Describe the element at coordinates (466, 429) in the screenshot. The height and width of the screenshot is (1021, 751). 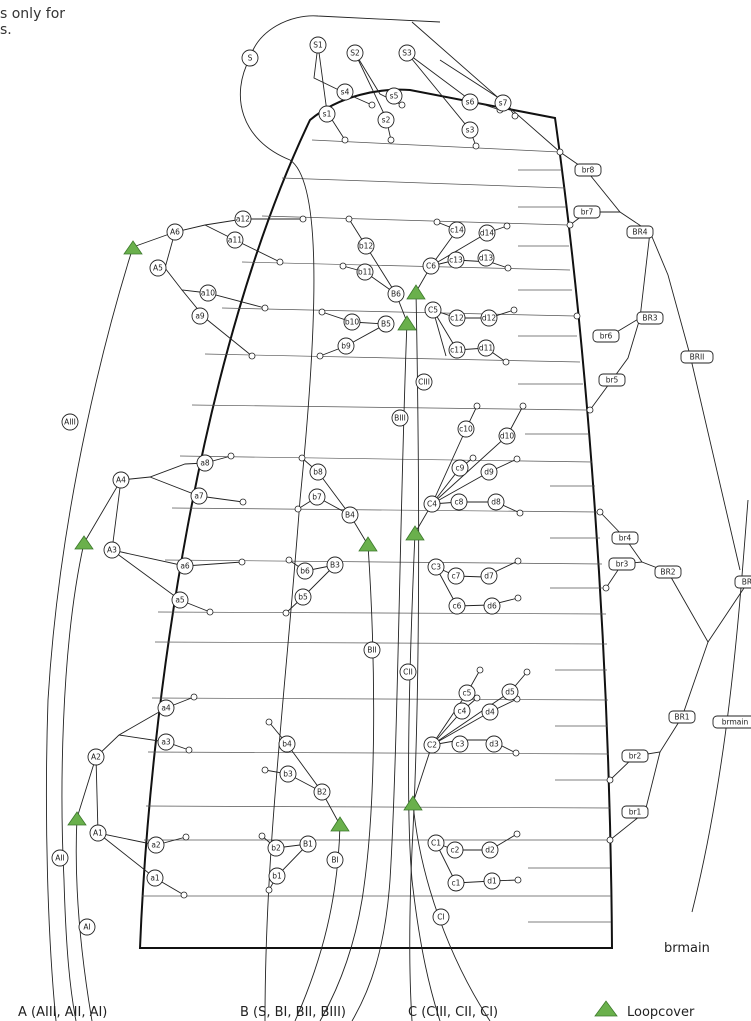
I see `svg-text: c10` at that location.